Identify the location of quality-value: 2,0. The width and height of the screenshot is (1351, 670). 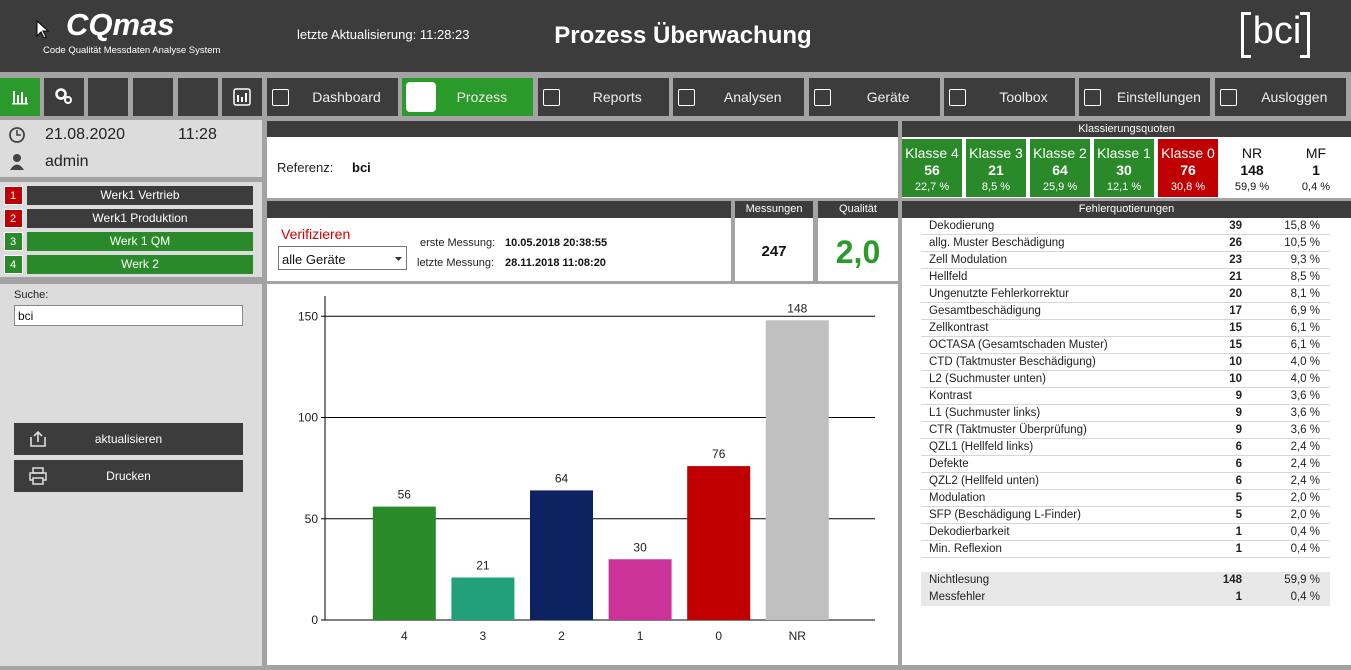
(858, 252).